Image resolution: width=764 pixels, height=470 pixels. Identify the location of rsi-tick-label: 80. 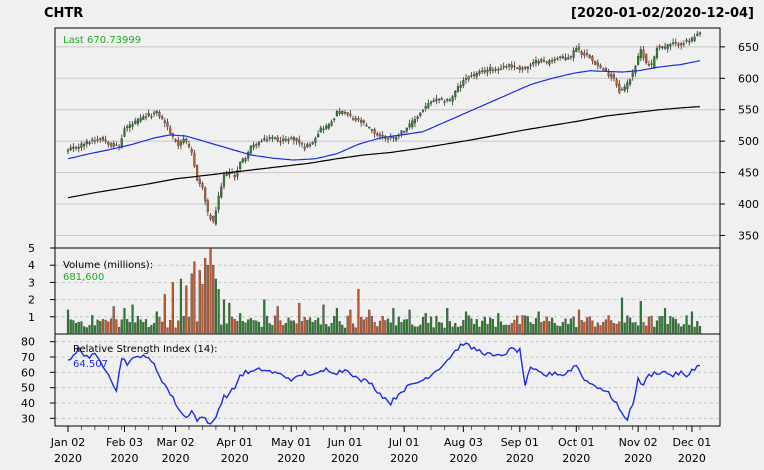
(28, 342).